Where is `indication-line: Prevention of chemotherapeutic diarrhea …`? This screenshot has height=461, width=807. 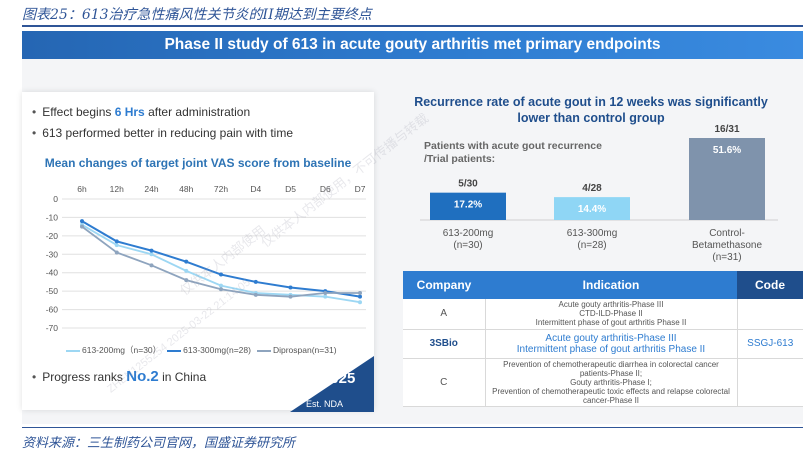
indication-line: Prevention of chemotherapeutic diarrhea … is located at coordinates (611, 368).